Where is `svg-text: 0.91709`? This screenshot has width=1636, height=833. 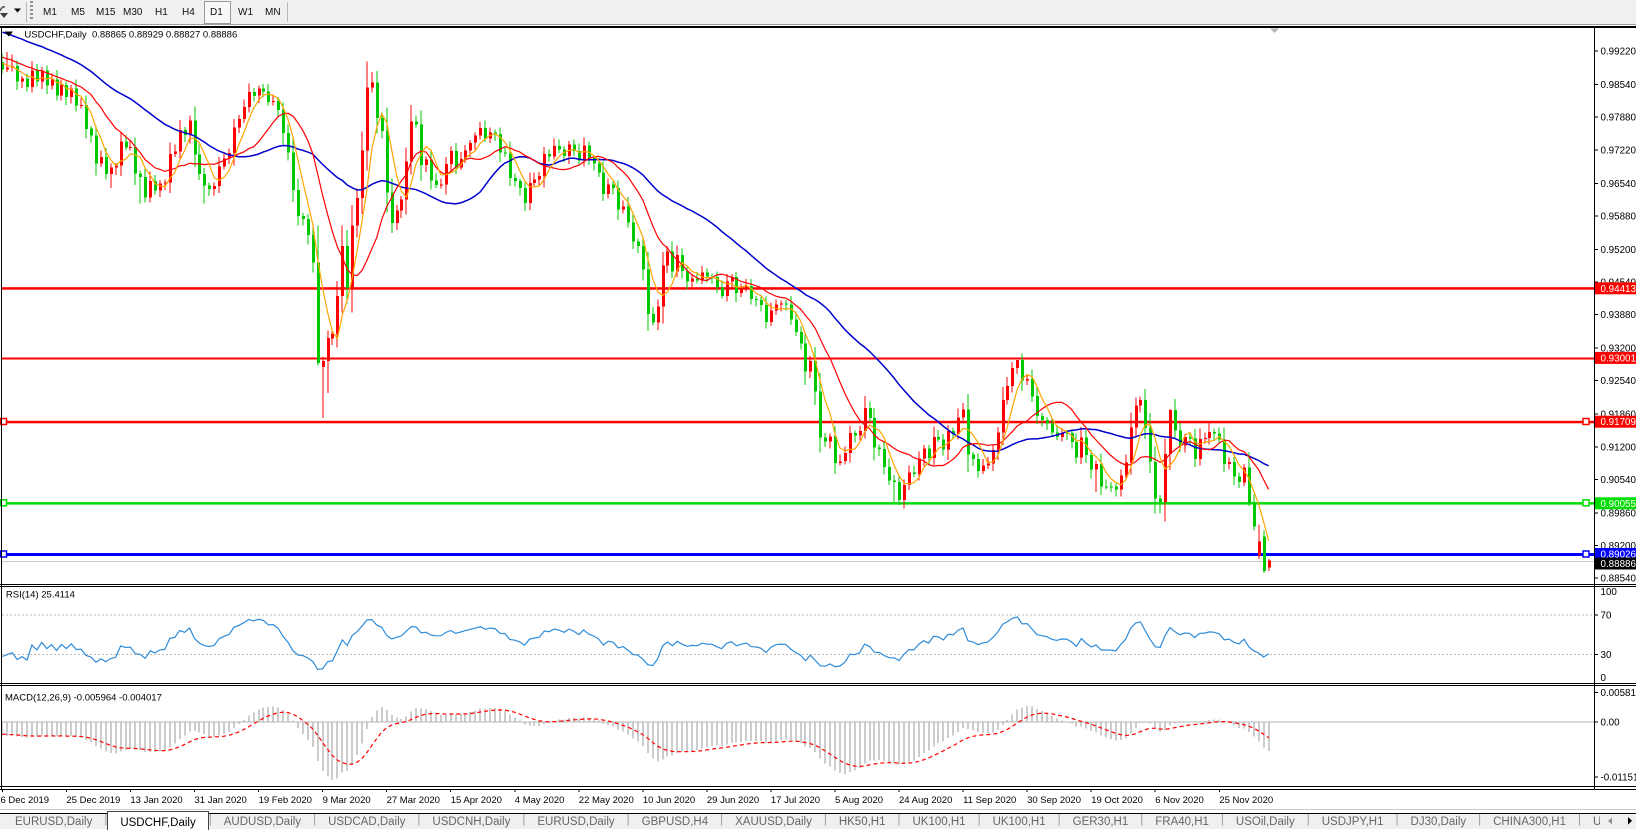 svg-text: 0.91709 is located at coordinates (1618, 422).